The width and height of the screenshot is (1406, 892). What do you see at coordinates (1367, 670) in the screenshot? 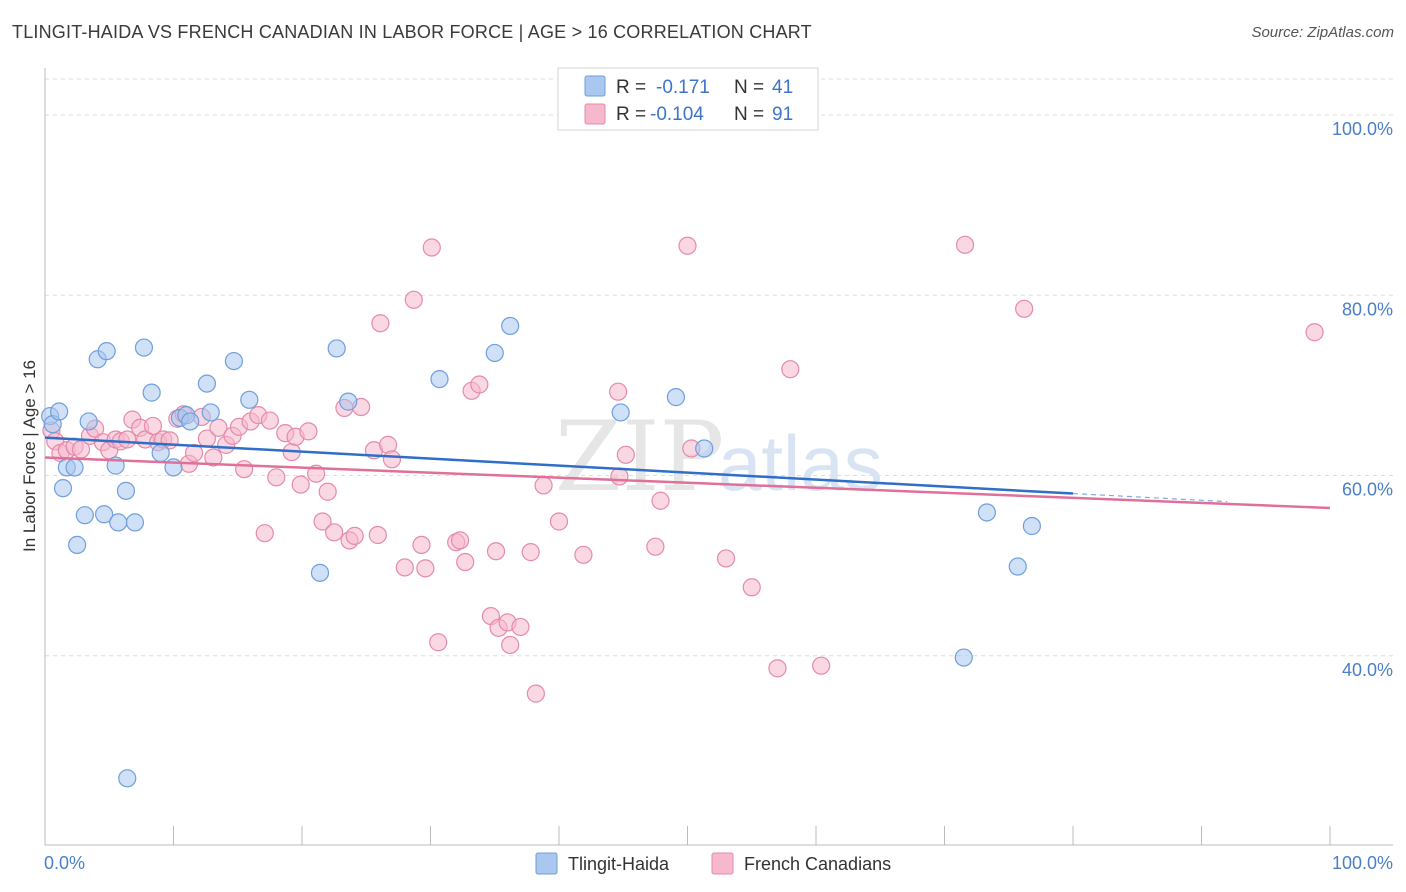
I see `y-tick-label: 40.0%` at bounding box center [1367, 670].